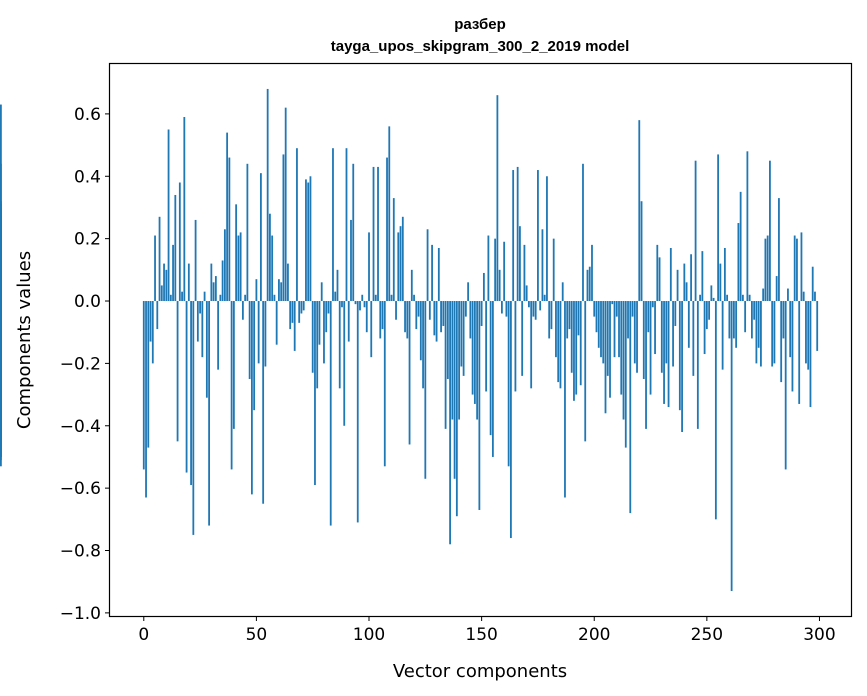 This screenshot has width=867, height=696. Describe the element at coordinates (80, 427) in the screenshot. I see `y-tick-label: −0.4` at that location.